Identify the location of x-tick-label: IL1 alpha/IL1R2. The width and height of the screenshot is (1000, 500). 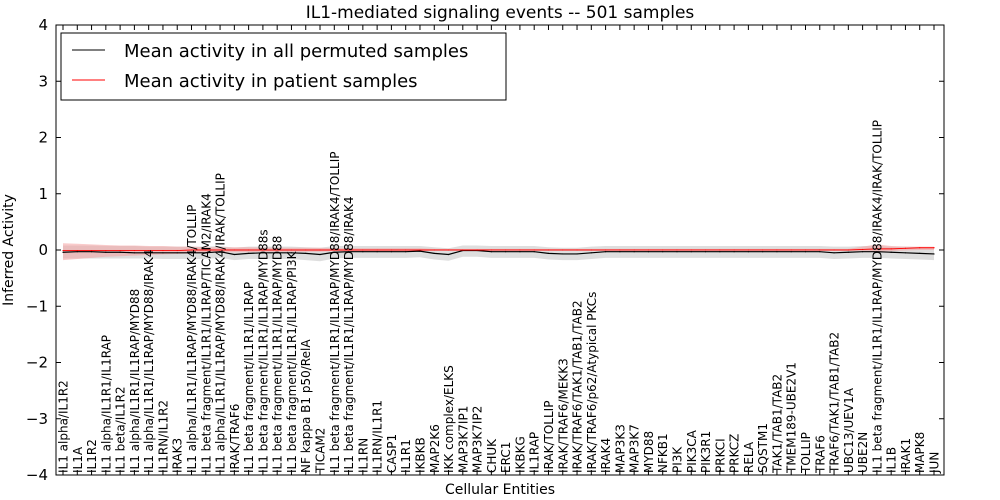
(64, 426).